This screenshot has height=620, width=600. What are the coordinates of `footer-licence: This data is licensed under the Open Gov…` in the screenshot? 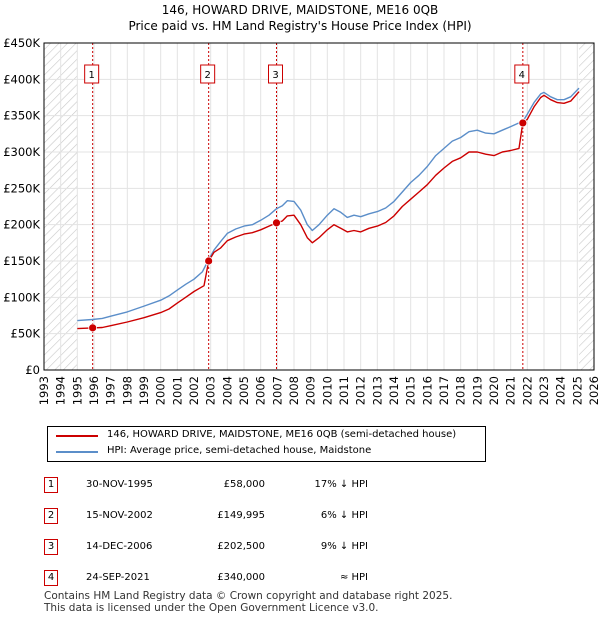 It's located at (211, 608).